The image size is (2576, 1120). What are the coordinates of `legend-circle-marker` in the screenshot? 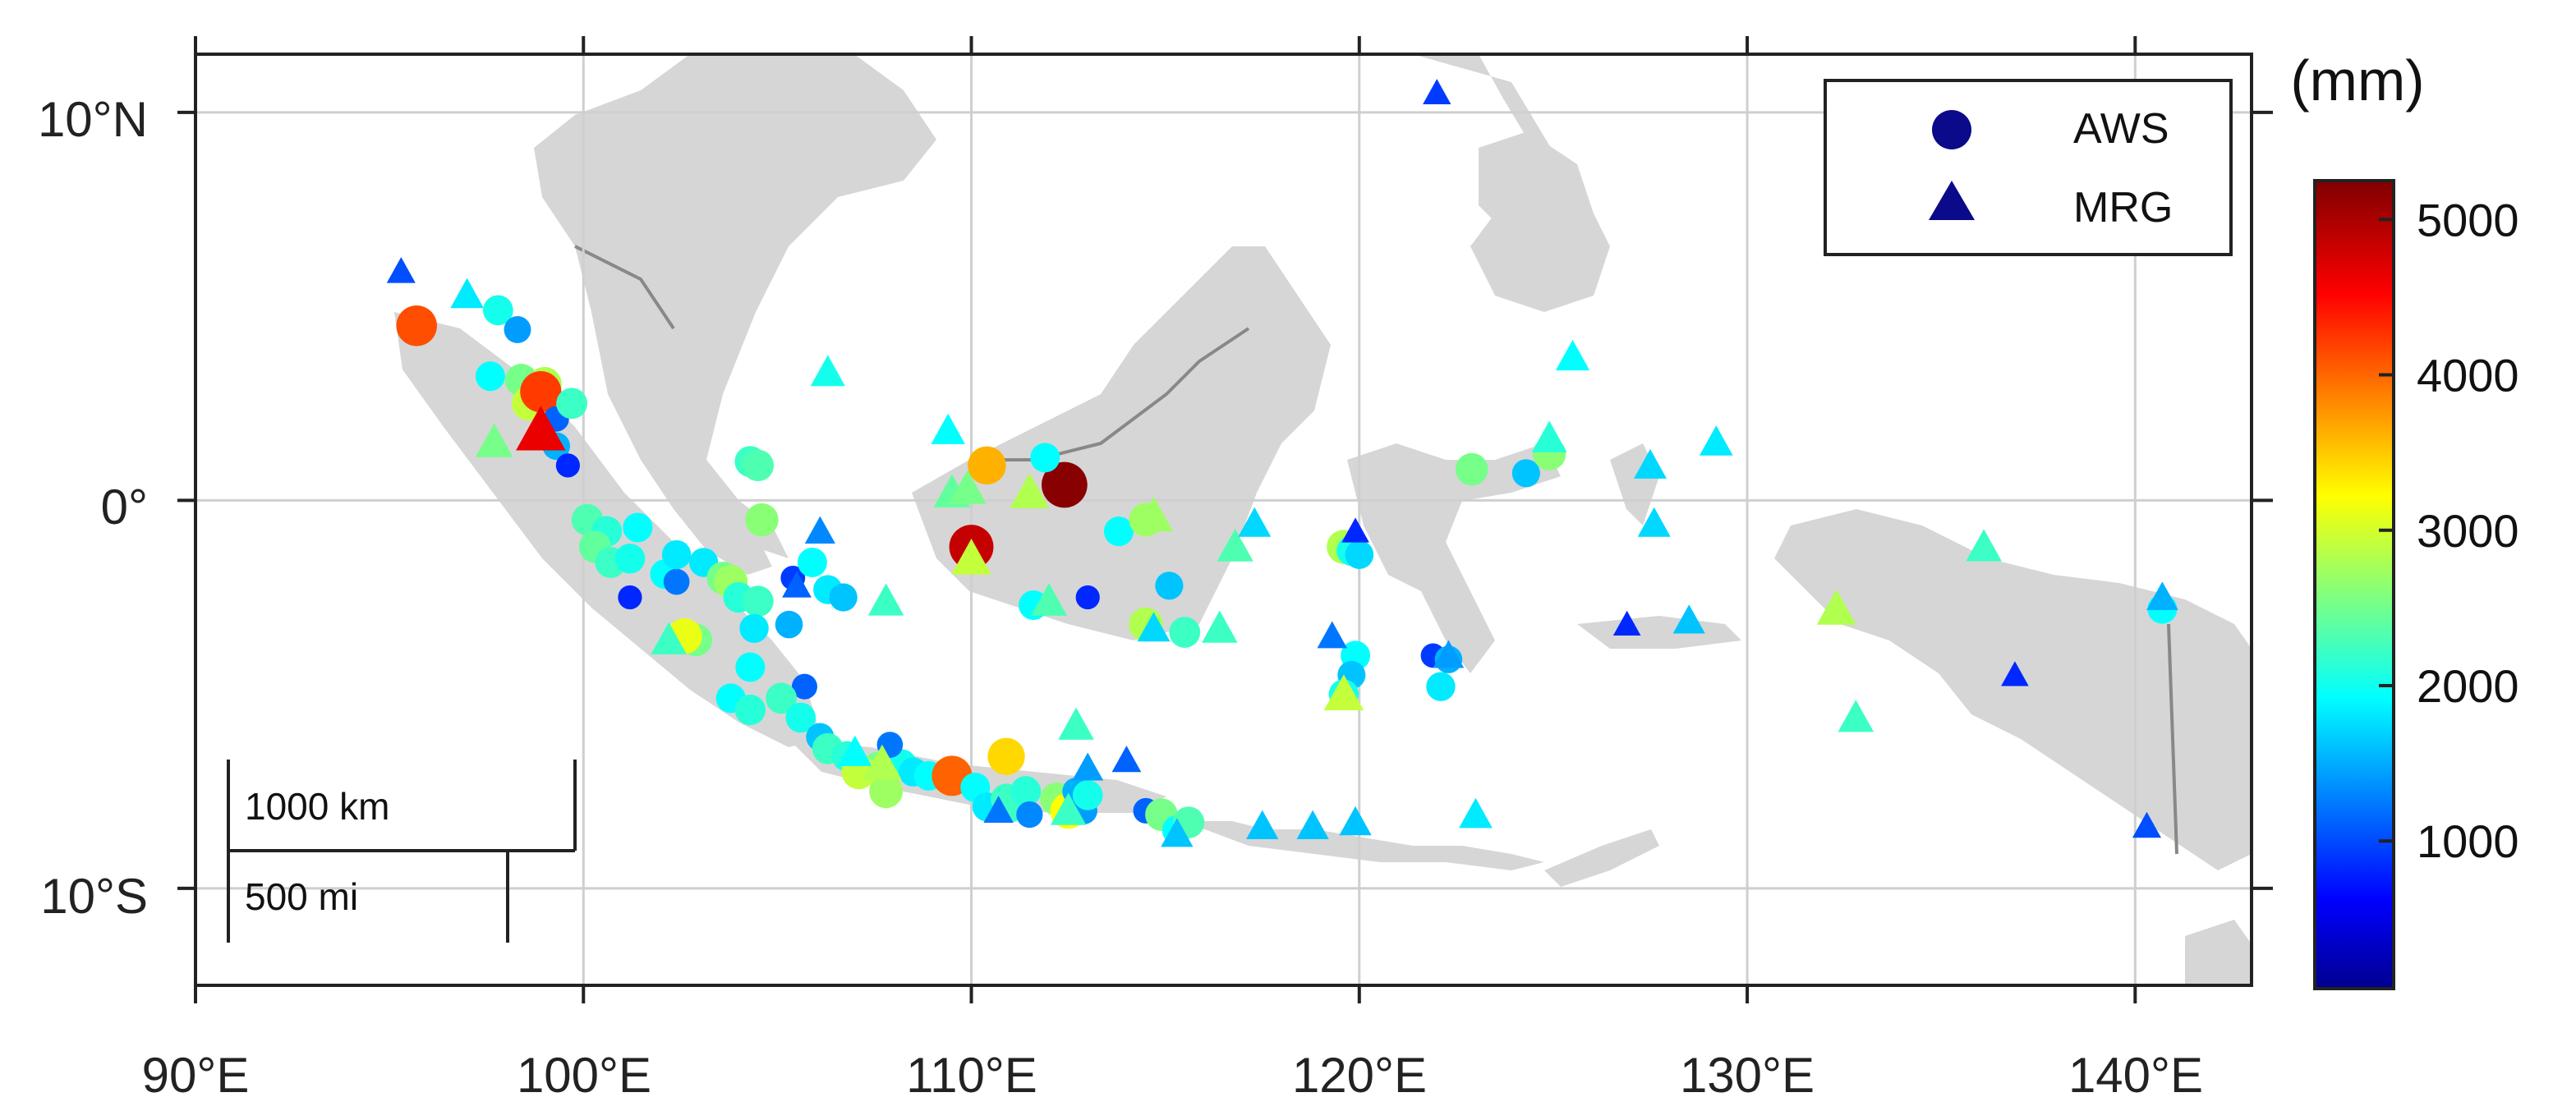 It's located at (1952, 129).